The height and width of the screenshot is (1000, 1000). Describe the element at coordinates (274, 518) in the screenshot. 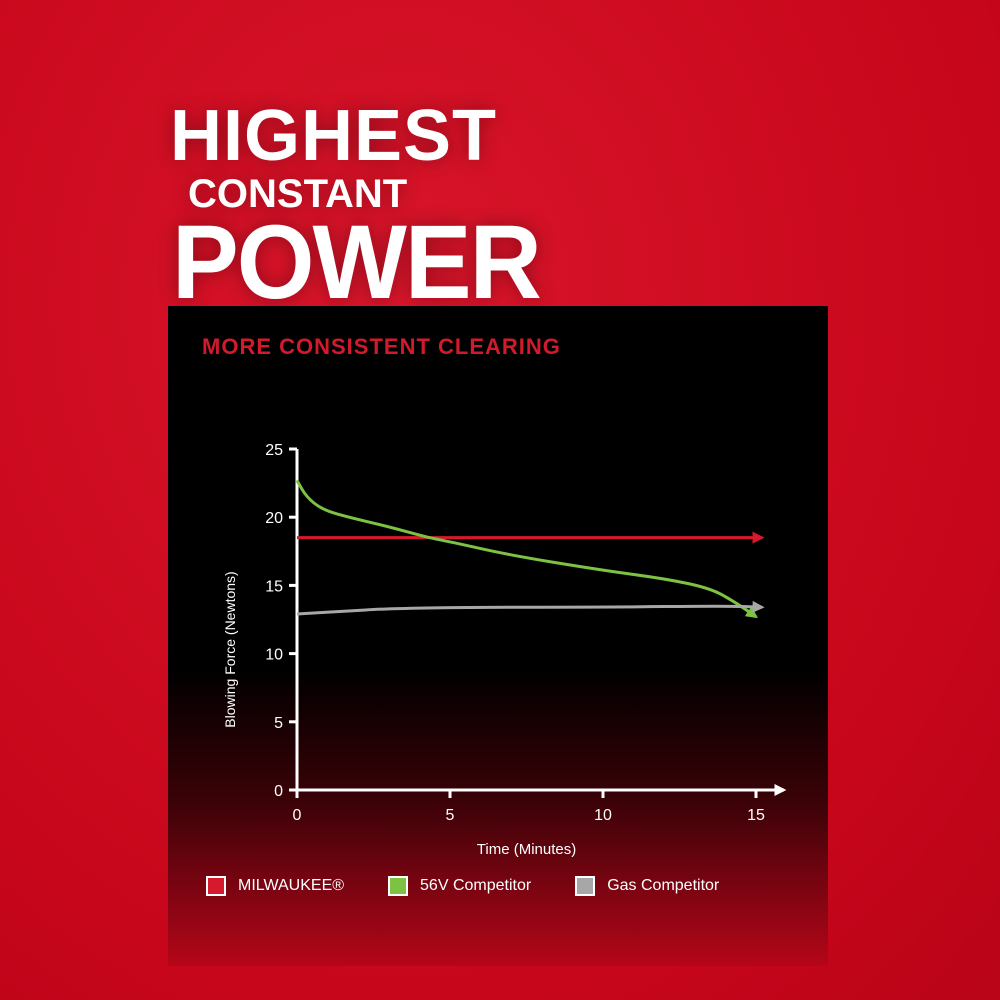

I see `y-tick-label: 20` at that location.